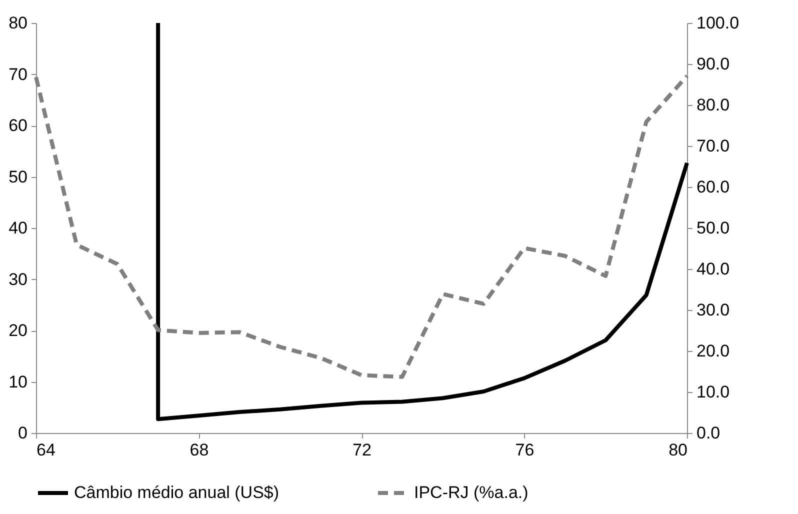  Describe the element at coordinates (713, 392) in the screenshot. I see `y2-tick-label: 10.0` at that location.